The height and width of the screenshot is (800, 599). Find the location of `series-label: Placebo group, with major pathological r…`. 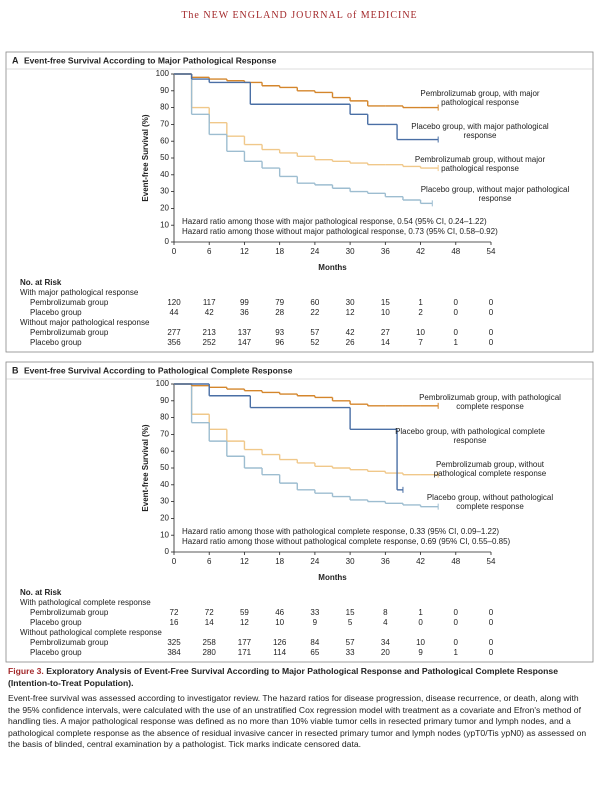

series-label: Placebo group, with major pathological r… is located at coordinates (480, 131).